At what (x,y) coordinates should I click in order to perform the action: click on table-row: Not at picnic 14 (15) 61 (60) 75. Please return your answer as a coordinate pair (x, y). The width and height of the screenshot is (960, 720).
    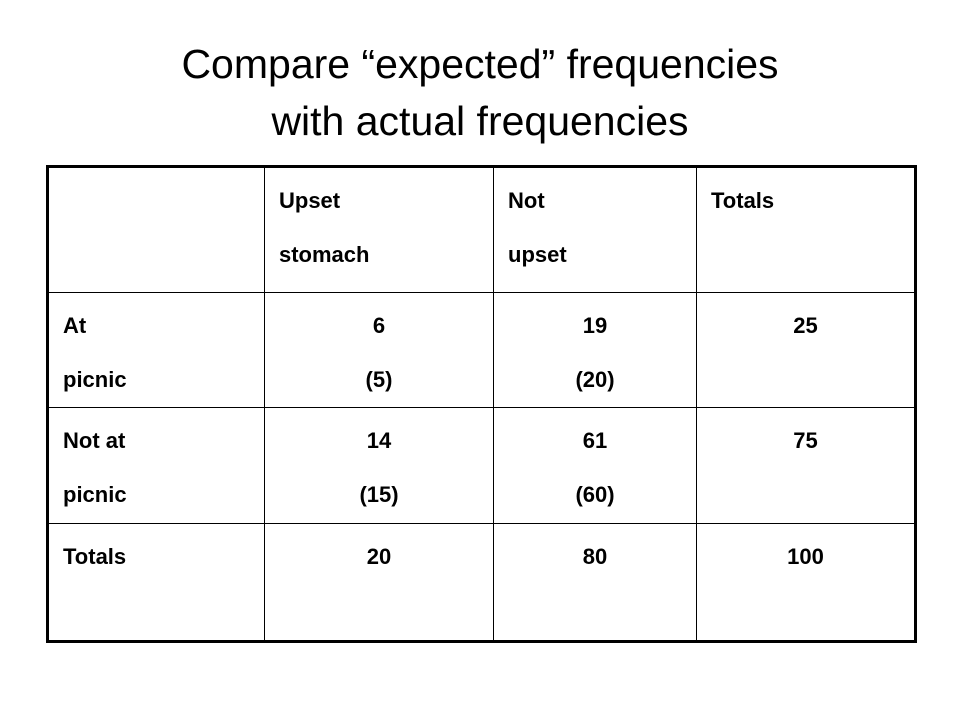
    Looking at the image, I should click on (481, 465).